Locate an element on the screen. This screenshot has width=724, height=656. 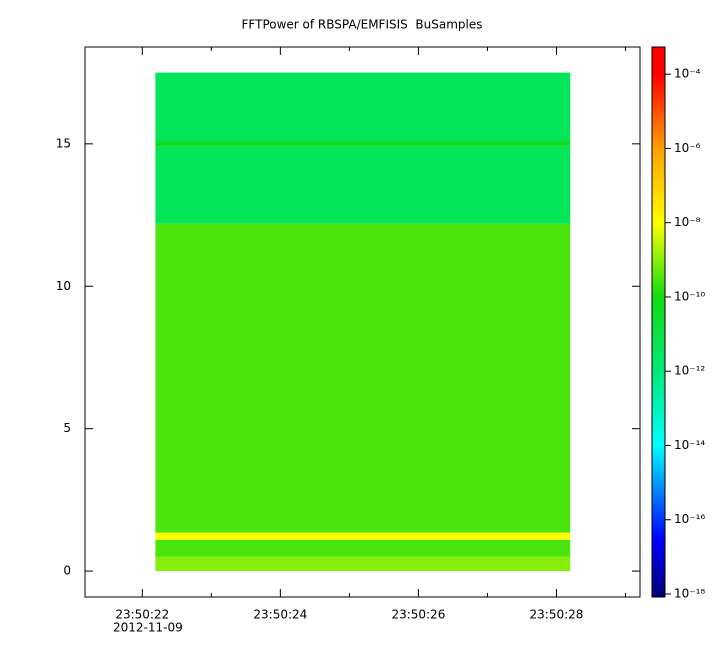
y-tick-label: 0 is located at coordinates (67, 571).